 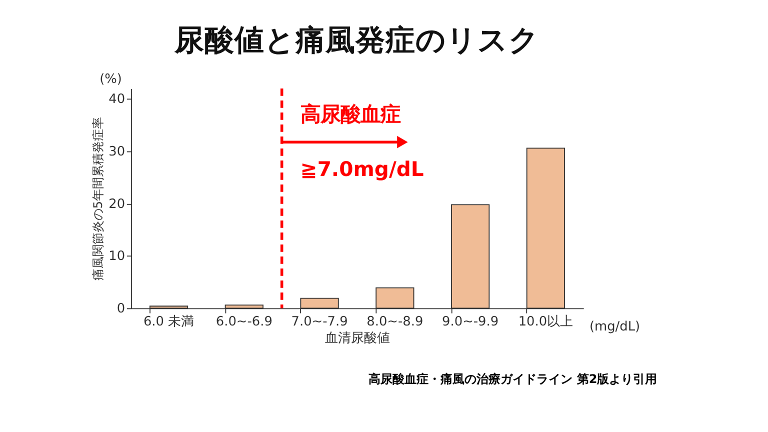 I want to click on x-axis-title: 血清尿酸値, so click(x=357, y=338).